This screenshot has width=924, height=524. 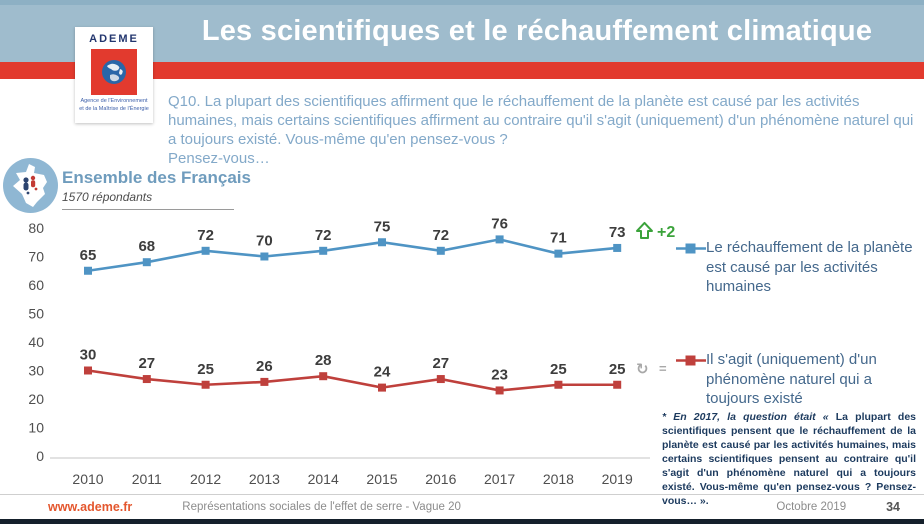 What do you see at coordinates (205, 479) in the screenshot?
I see `x-tick-label: 2012` at bounding box center [205, 479].